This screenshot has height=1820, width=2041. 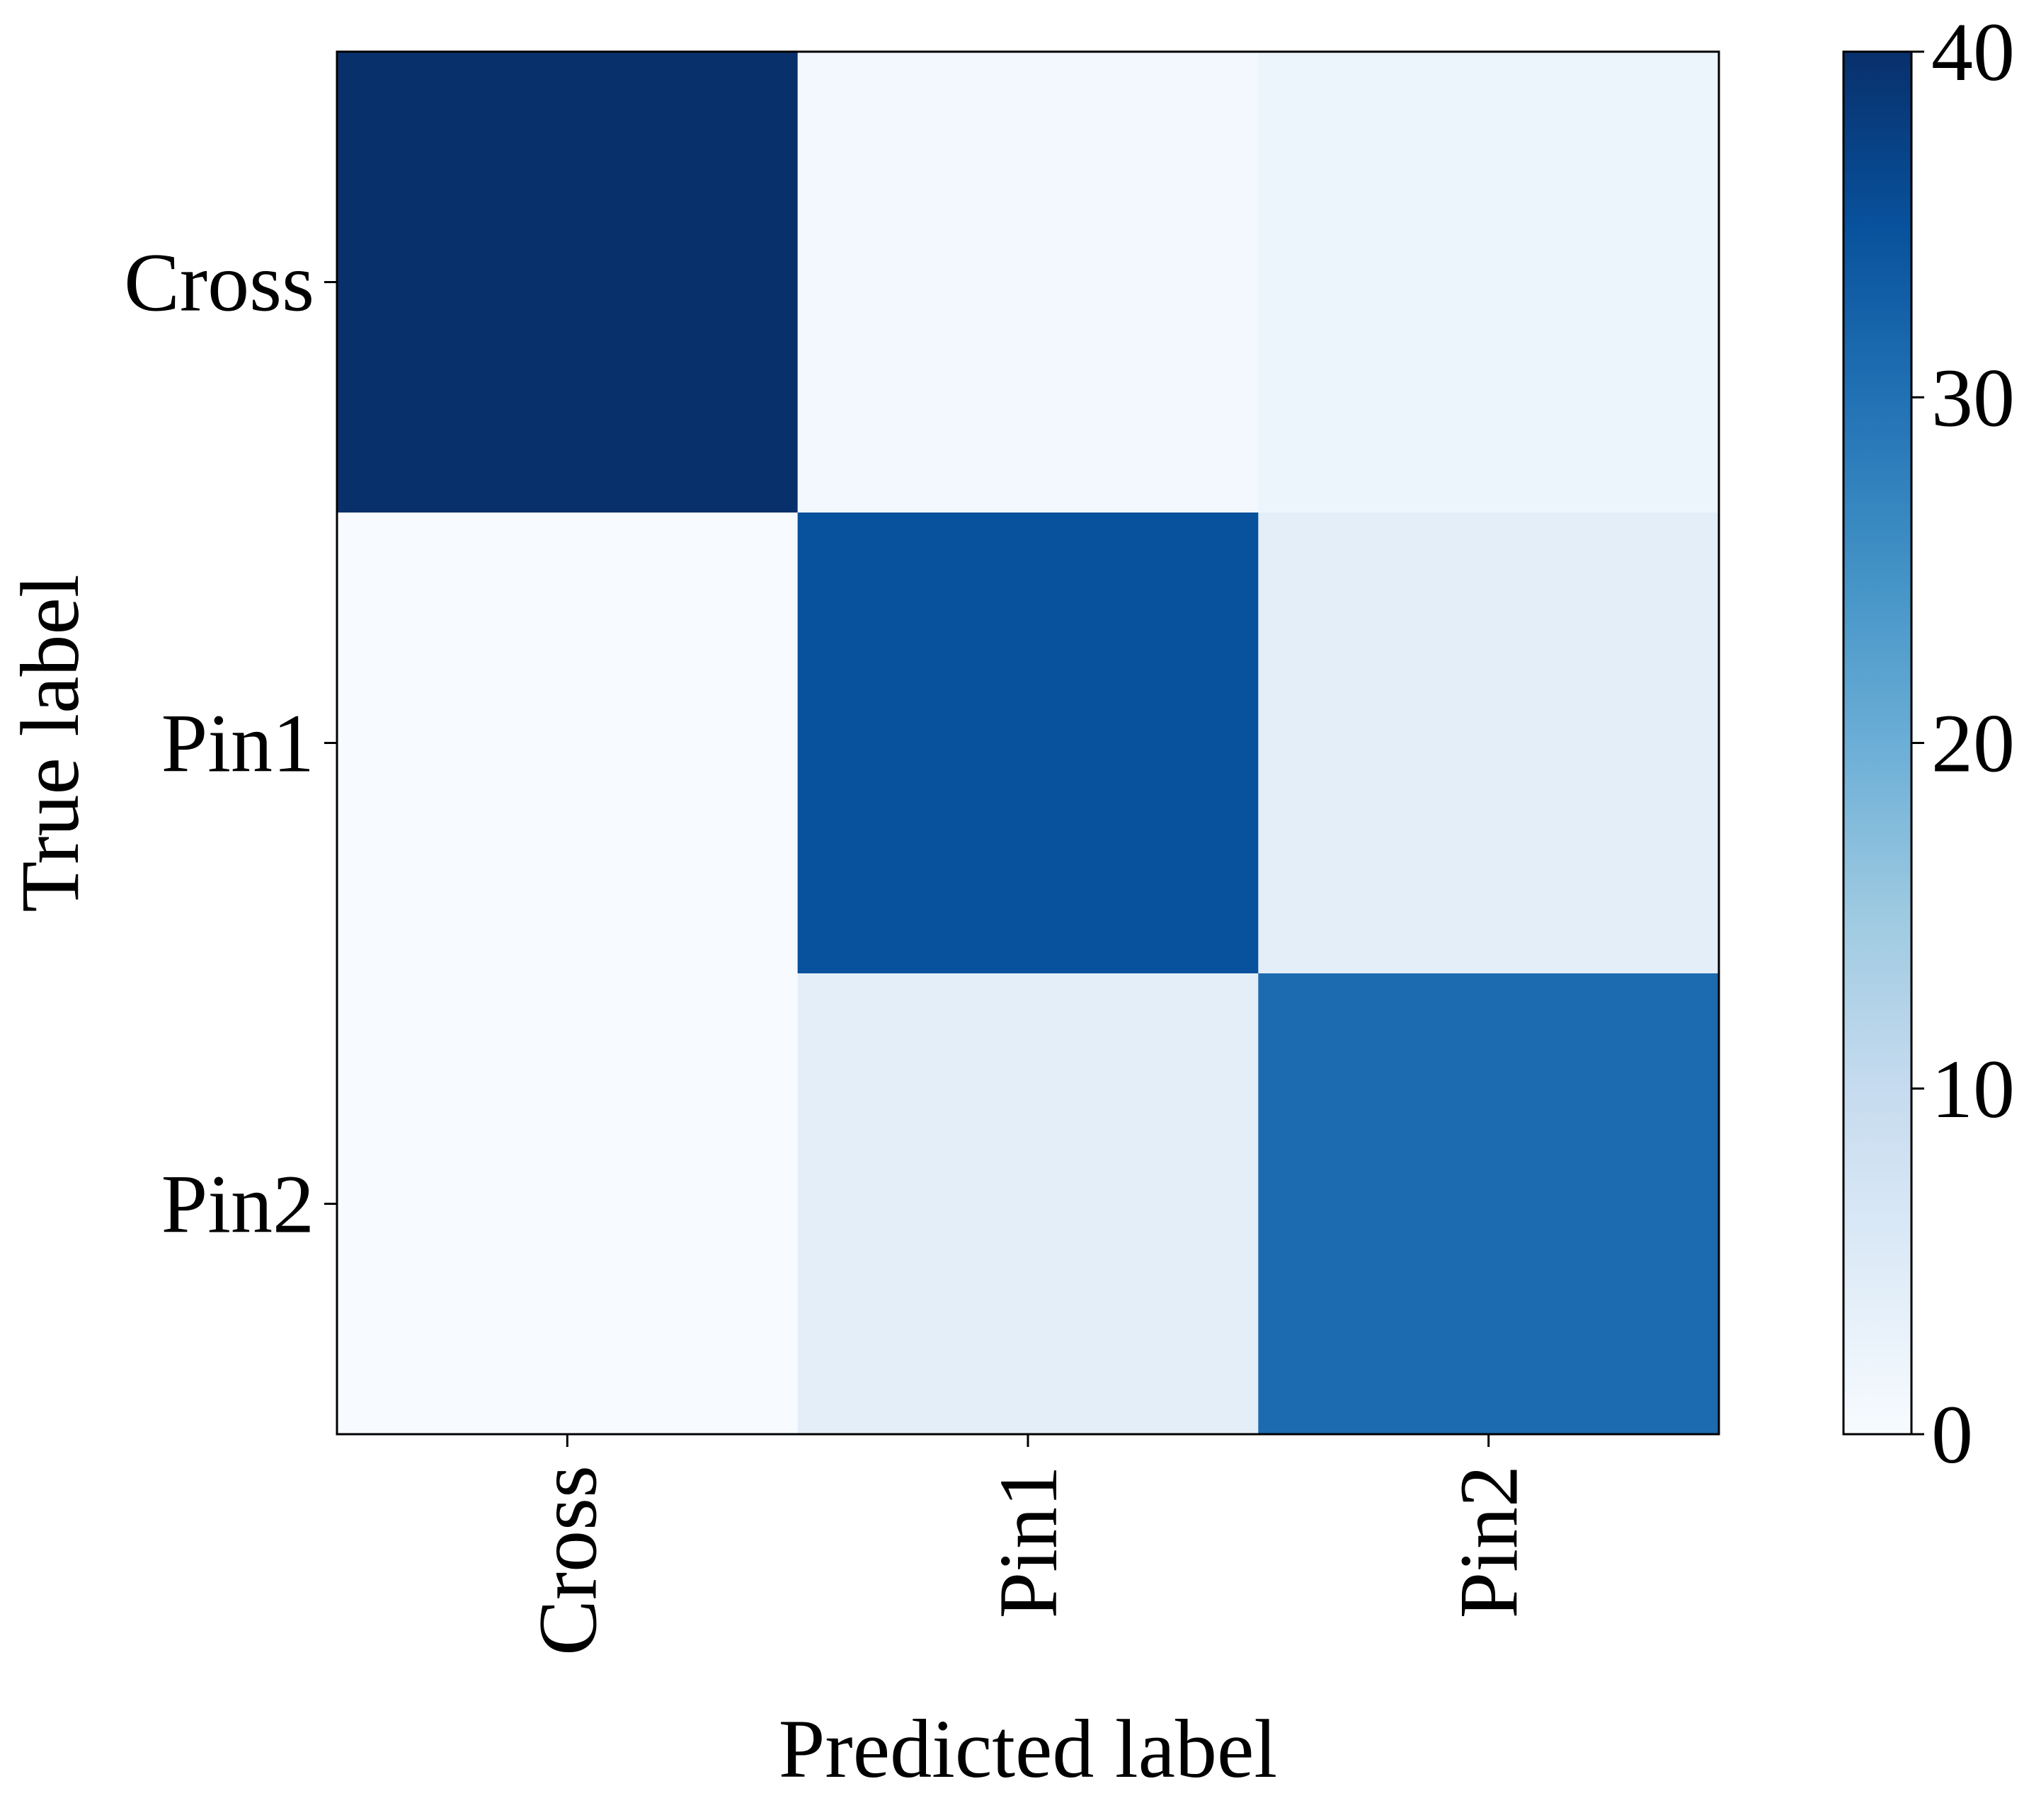 What do you see at coordinates (237, 743) in the screenshot?
I see `y-tick-label: Pin1` at bounding box center [237, 743].